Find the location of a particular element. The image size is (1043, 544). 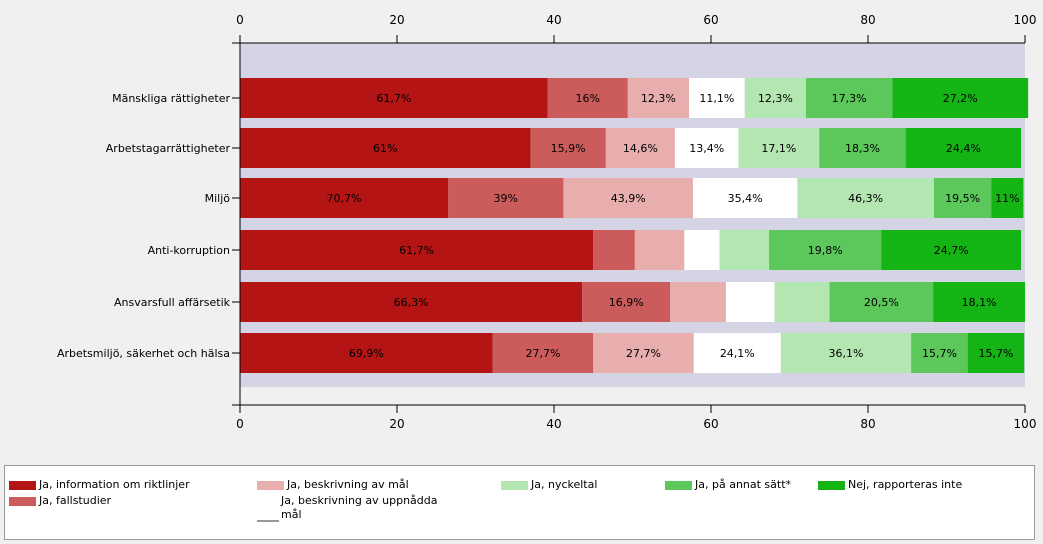

data-label: 61% is located at coordinates (385, 148).